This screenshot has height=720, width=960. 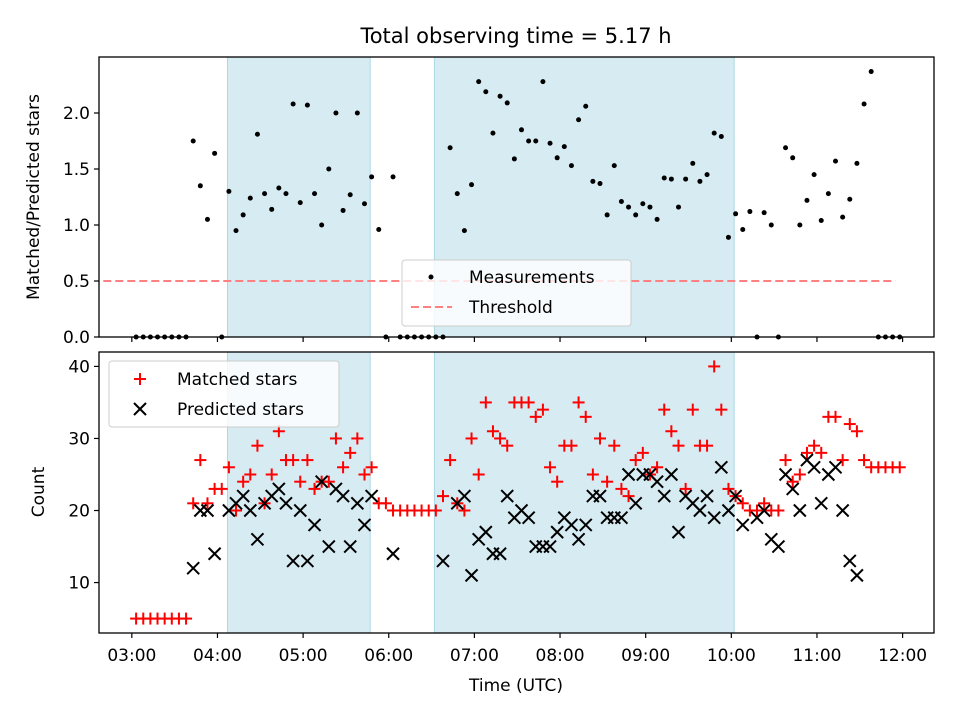 What do you see at coordinates (515, 686) in the screenshot?
I see `x-axis-label: Time (UTC)` at bounding box center [515, 686].